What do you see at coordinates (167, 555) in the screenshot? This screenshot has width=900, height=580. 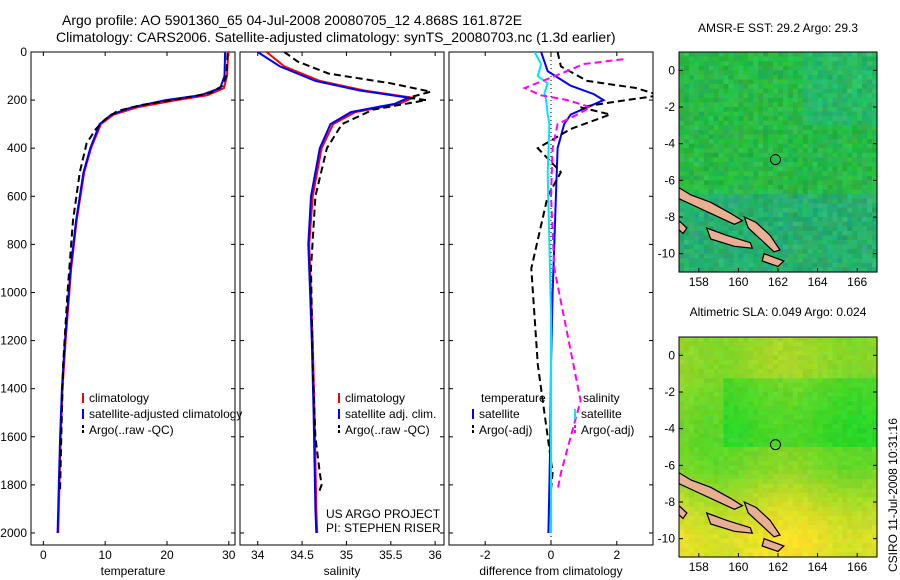 I see `temperature-xtick-label: 20` at bounding box center [167, 555].